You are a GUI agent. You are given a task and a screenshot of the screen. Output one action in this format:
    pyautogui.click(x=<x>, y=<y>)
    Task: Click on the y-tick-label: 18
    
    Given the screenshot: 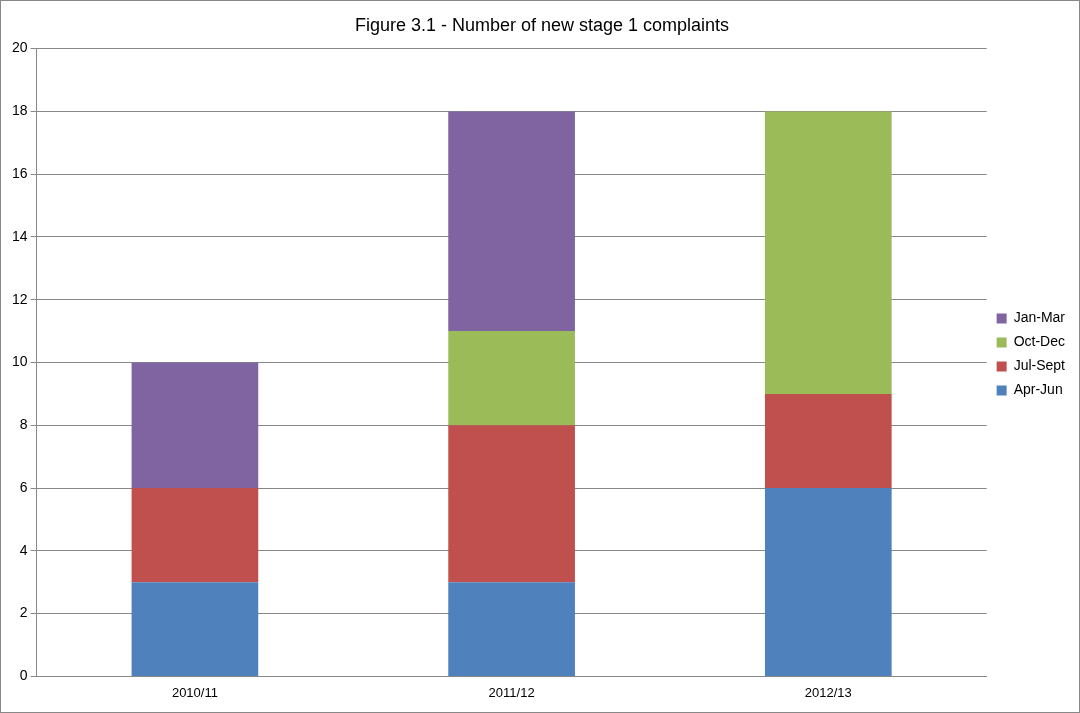 What is the action you would take?
    pyautogui.click(x=19, y=110)
    